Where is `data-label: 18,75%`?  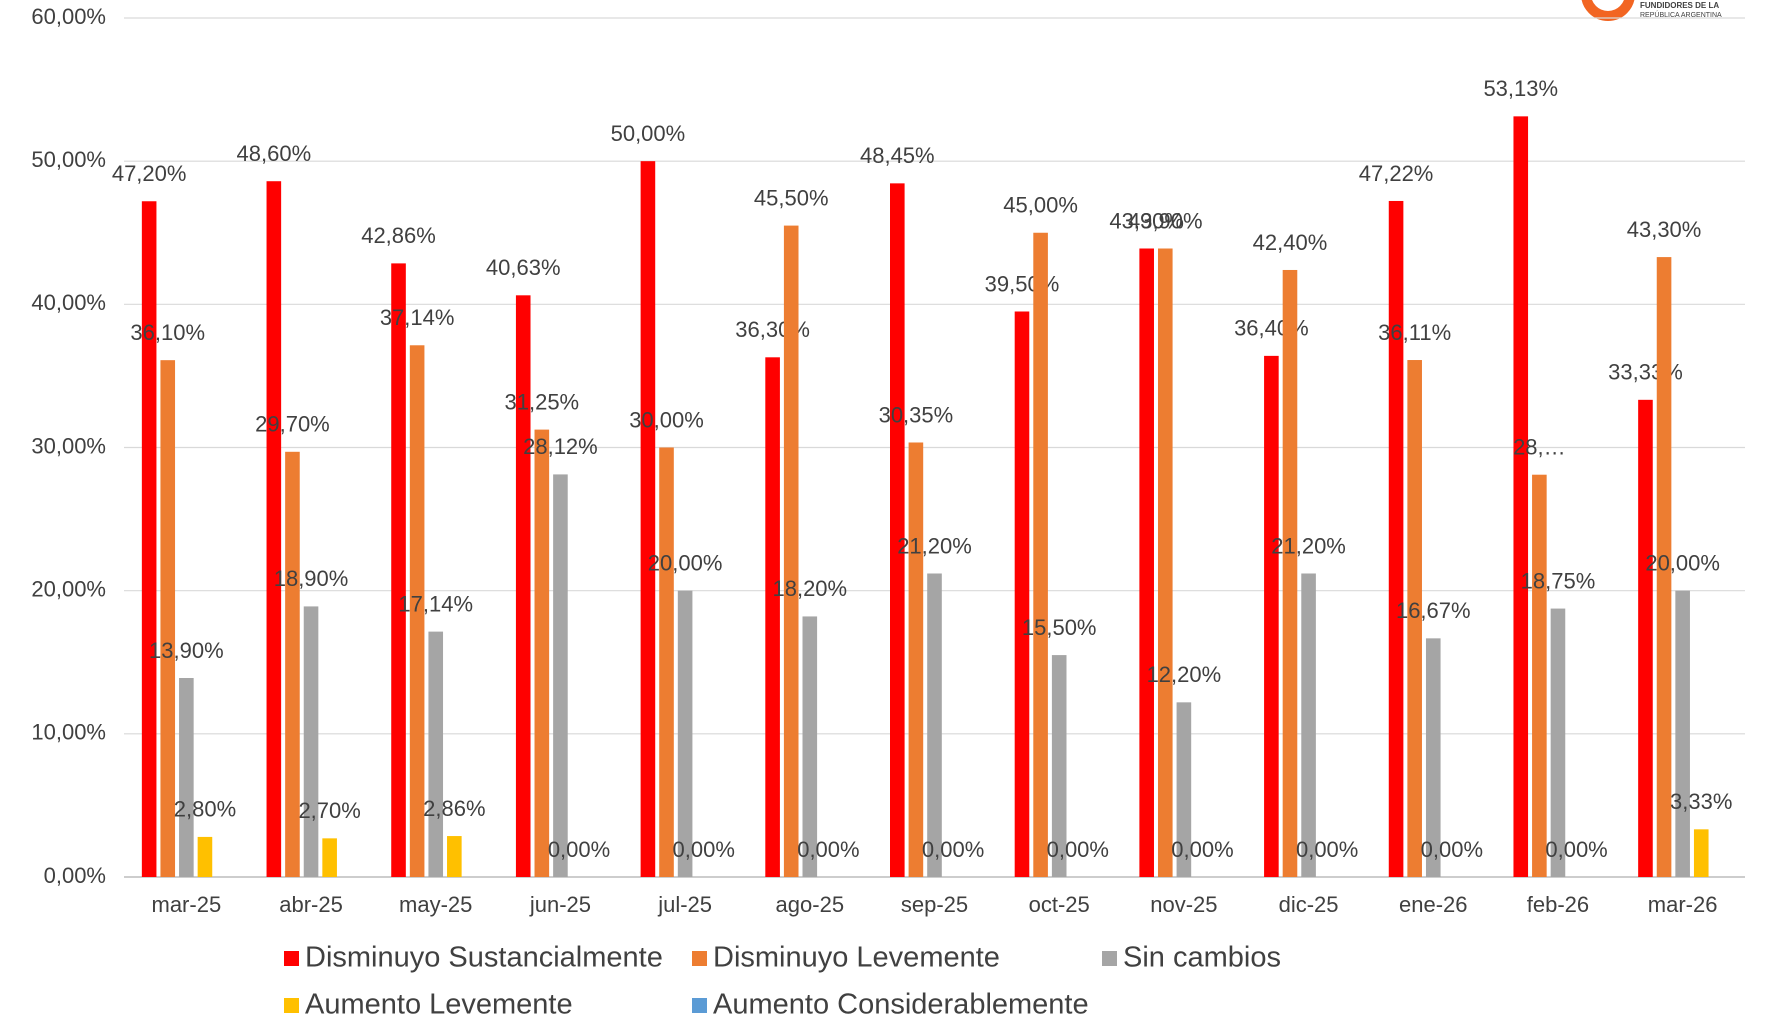
data-label: 18,75% is located at coordinates (1558, 580).